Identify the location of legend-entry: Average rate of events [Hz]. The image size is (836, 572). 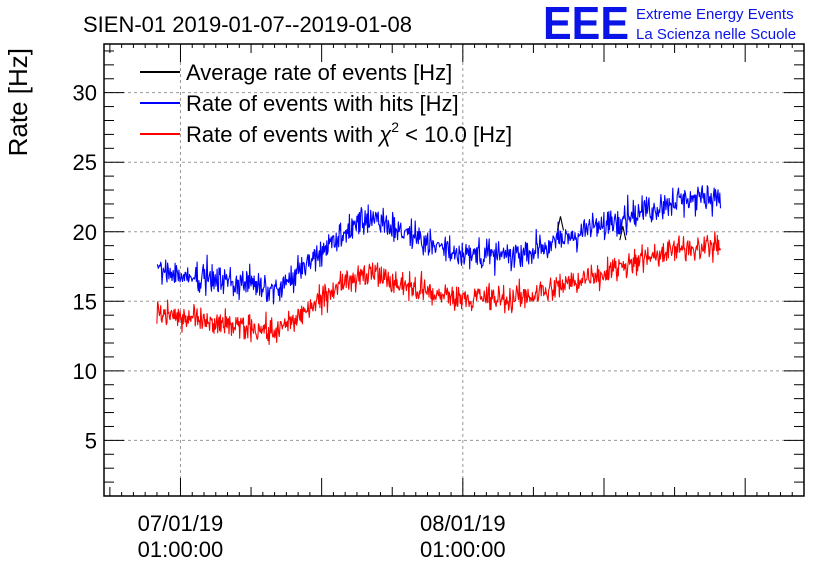
(319, 72).